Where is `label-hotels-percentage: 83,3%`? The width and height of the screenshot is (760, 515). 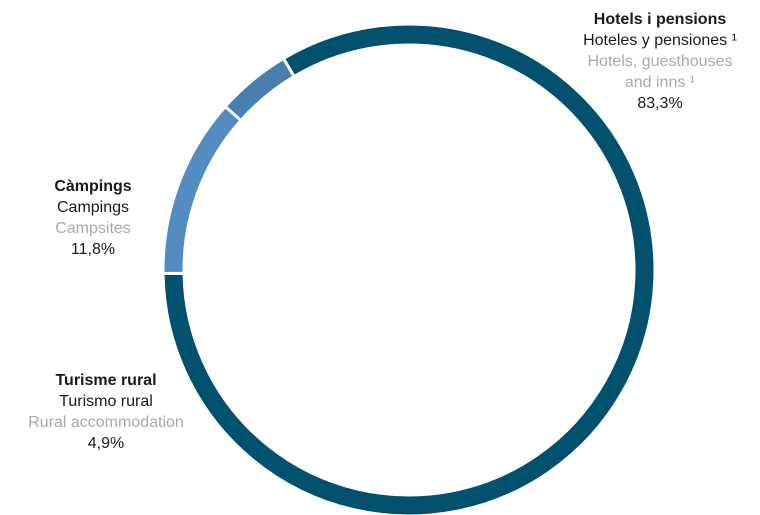 label-hotels-percentage: 83,3% is located at coordinates (660, 103).